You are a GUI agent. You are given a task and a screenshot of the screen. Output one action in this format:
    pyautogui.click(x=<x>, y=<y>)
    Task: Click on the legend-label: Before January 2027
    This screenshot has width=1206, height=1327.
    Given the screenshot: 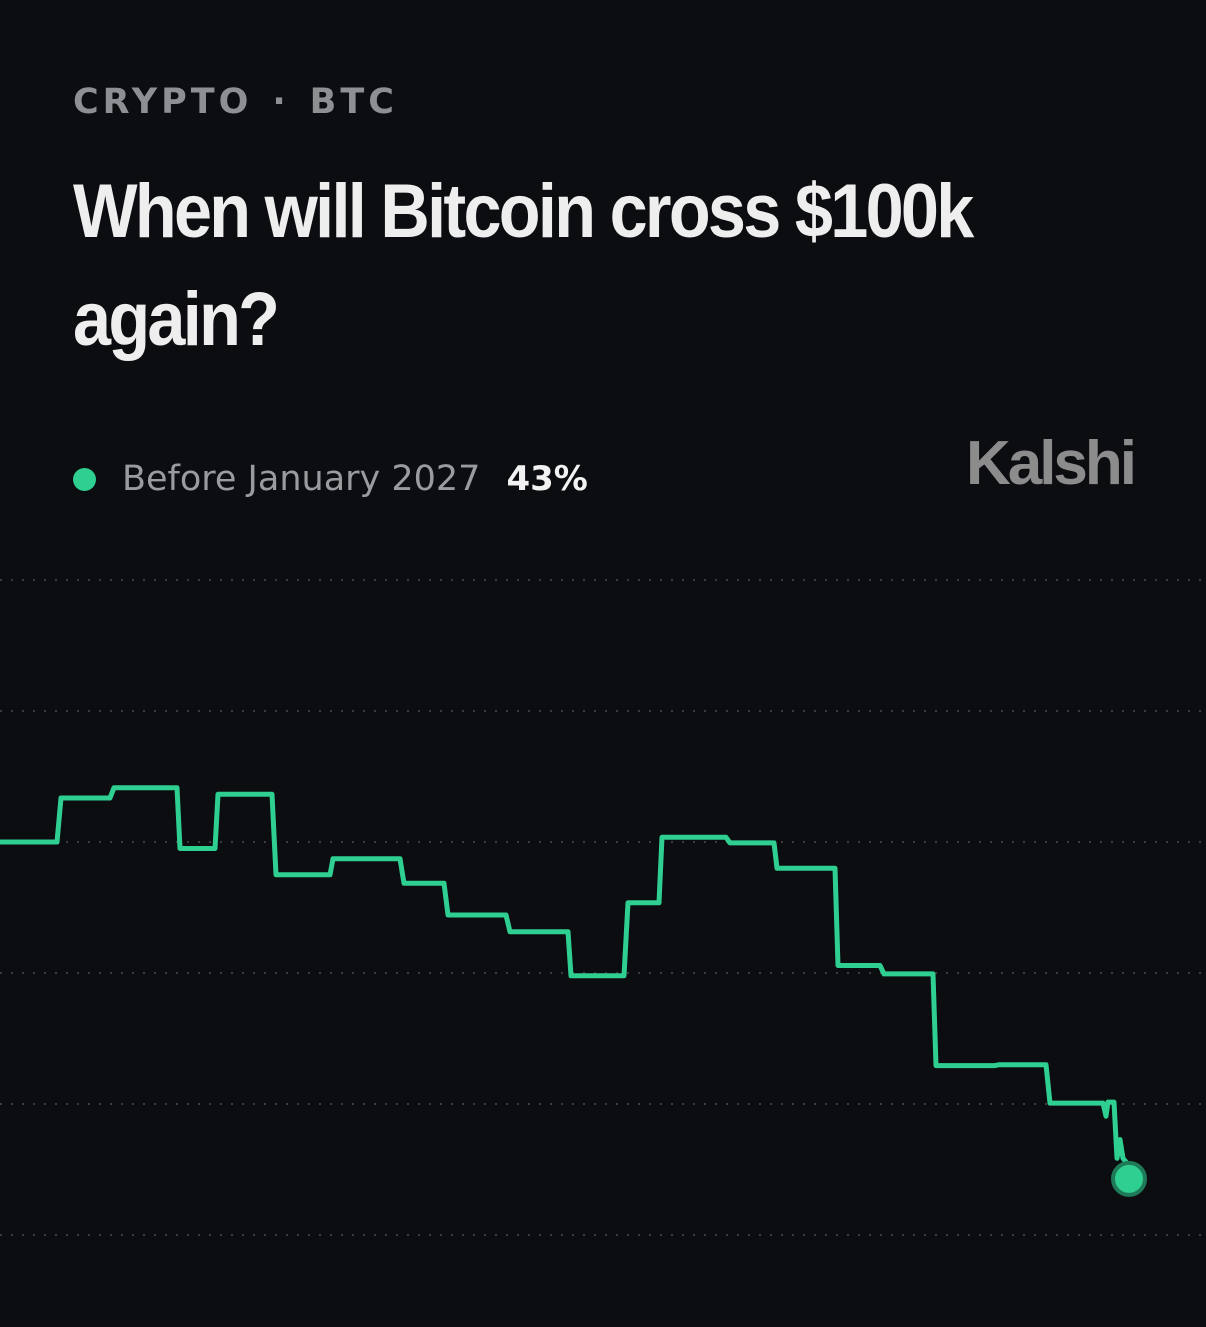 What is the action you would take?
    pyautogui.click(x=301, y=479)
    